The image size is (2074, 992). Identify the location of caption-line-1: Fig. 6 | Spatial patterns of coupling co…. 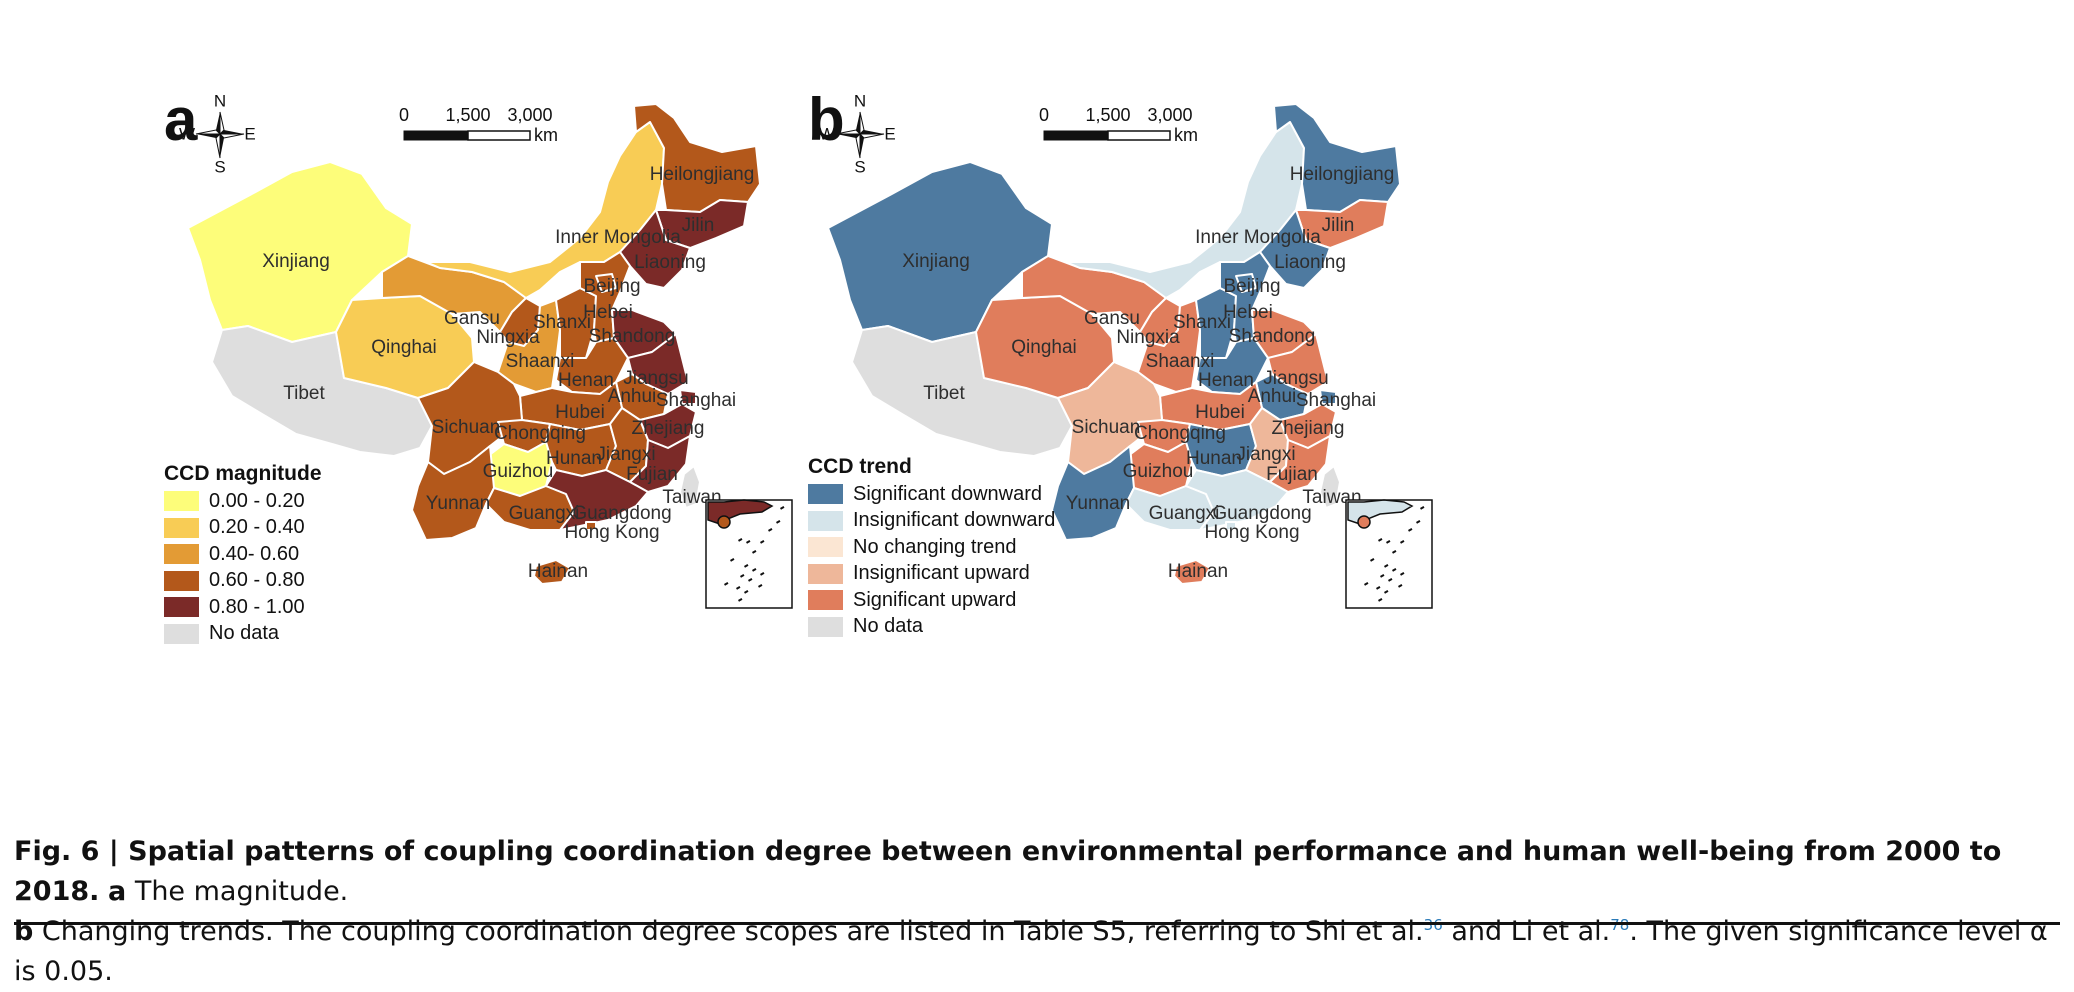
(1037, 872).